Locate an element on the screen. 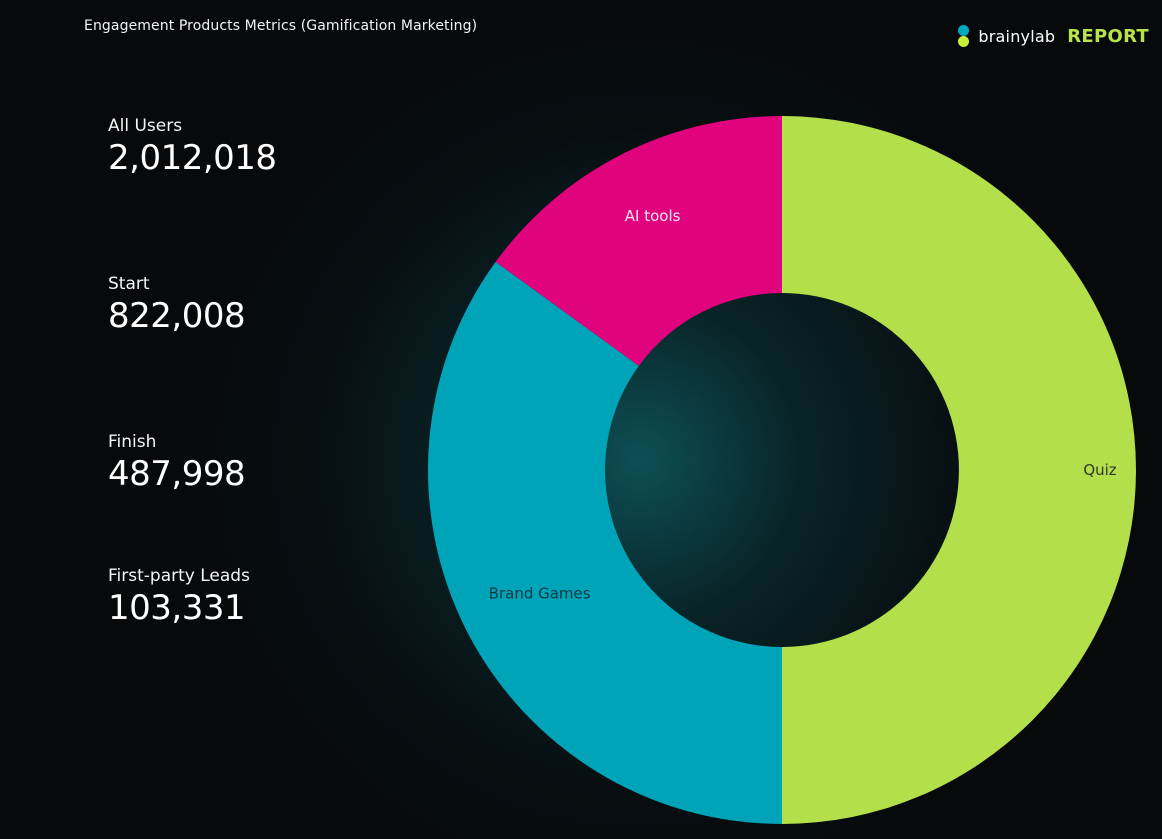 This screenshot has height=839, width=1162. metric-value: 2,012,018 is located at coordinates (192, 158).